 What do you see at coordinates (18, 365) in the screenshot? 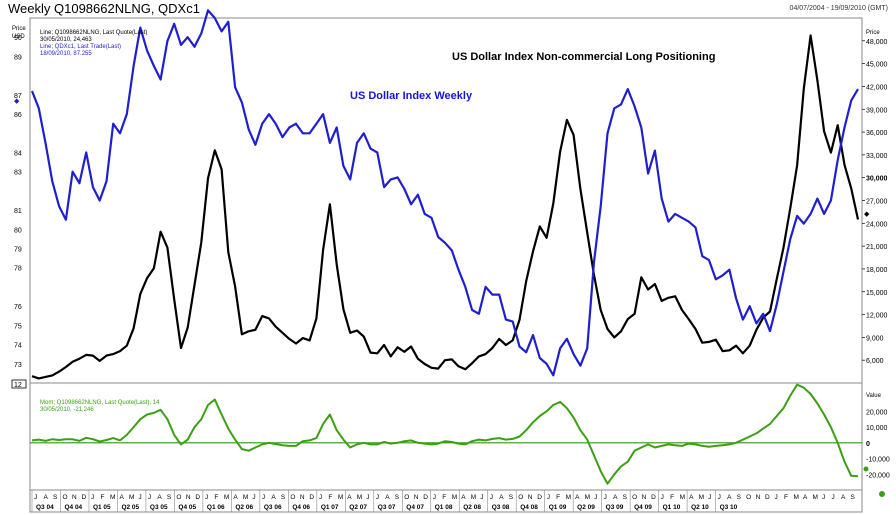
I see `left-tick-label: 73` at bounding box center [18, 365].